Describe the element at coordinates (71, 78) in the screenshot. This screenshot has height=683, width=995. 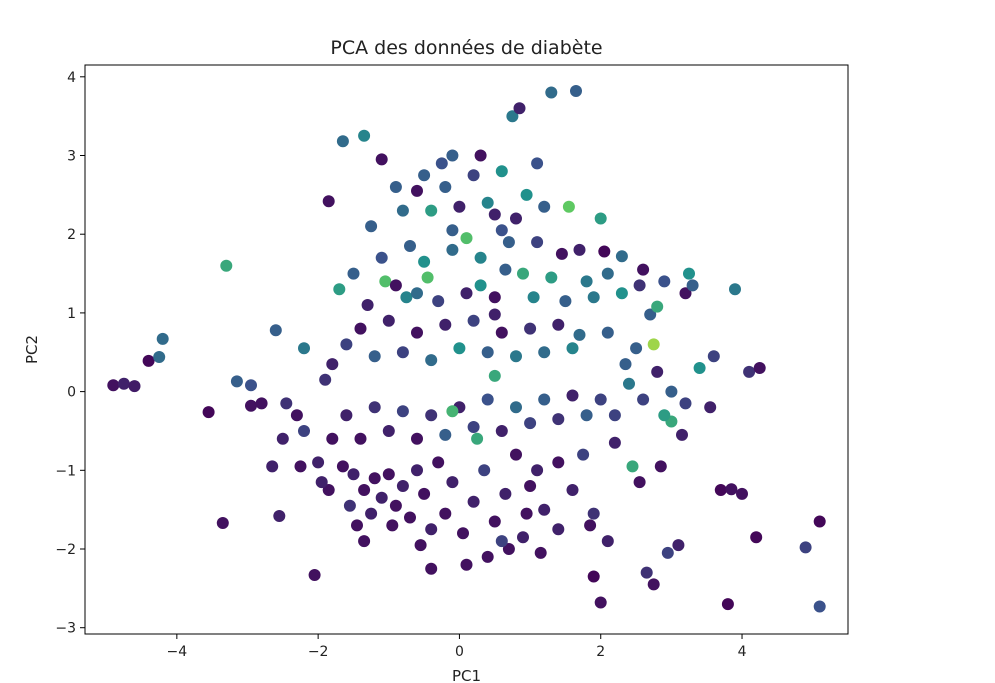
I see `y-tick-label: 4` at that location.